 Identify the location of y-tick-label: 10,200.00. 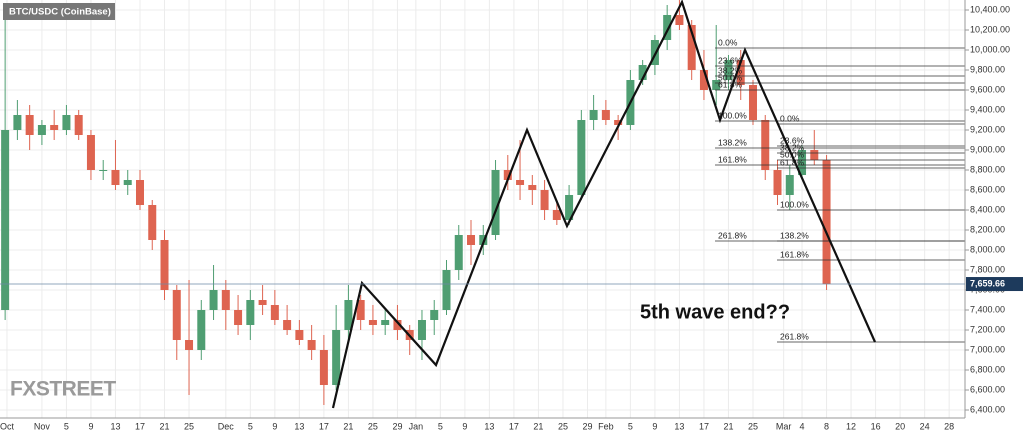
(990, 29).